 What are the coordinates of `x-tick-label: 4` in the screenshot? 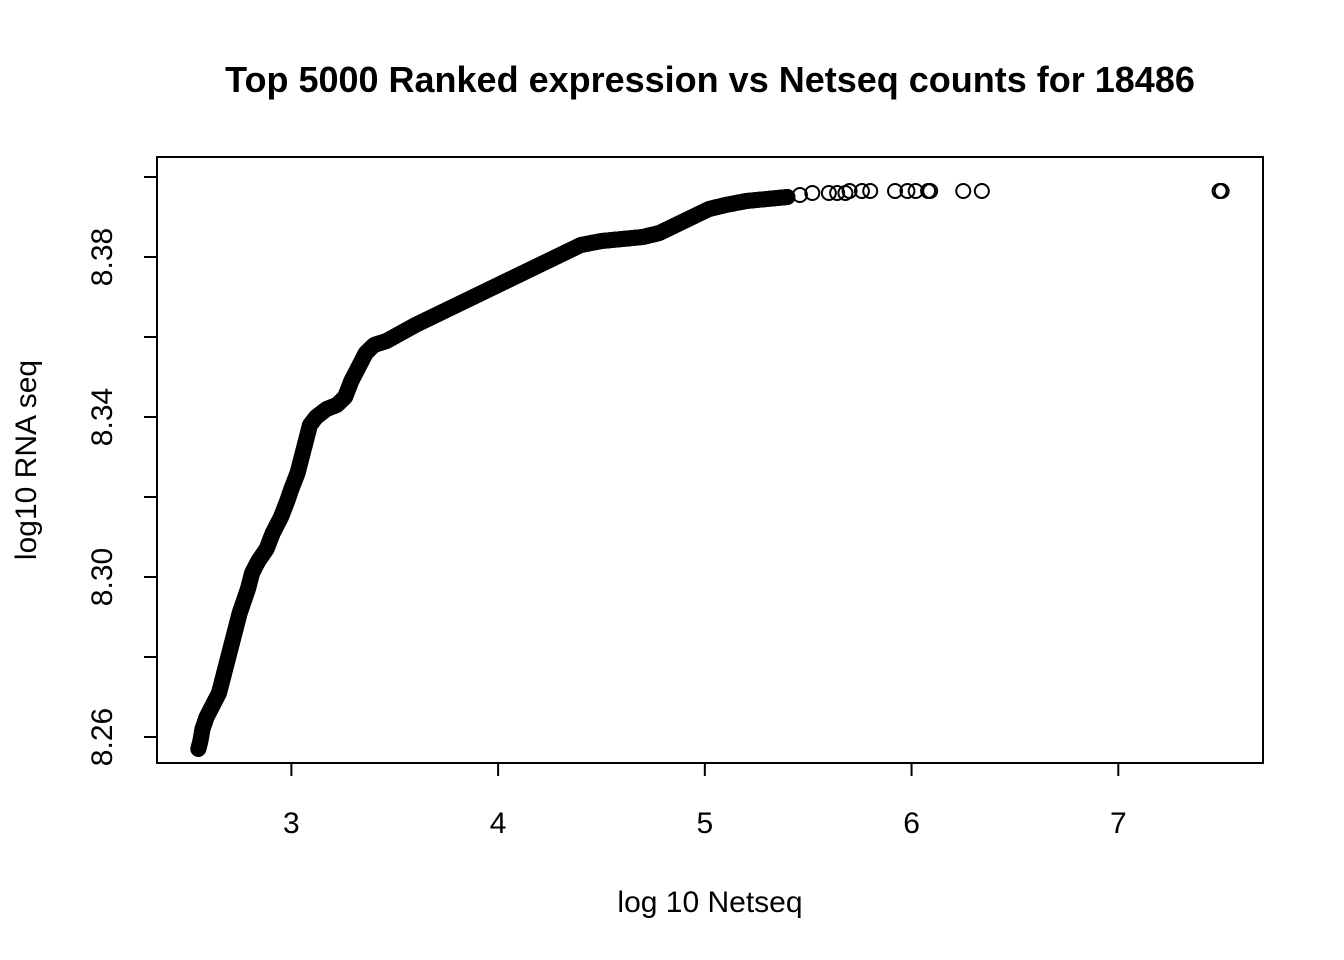 It's located at (498, 823).